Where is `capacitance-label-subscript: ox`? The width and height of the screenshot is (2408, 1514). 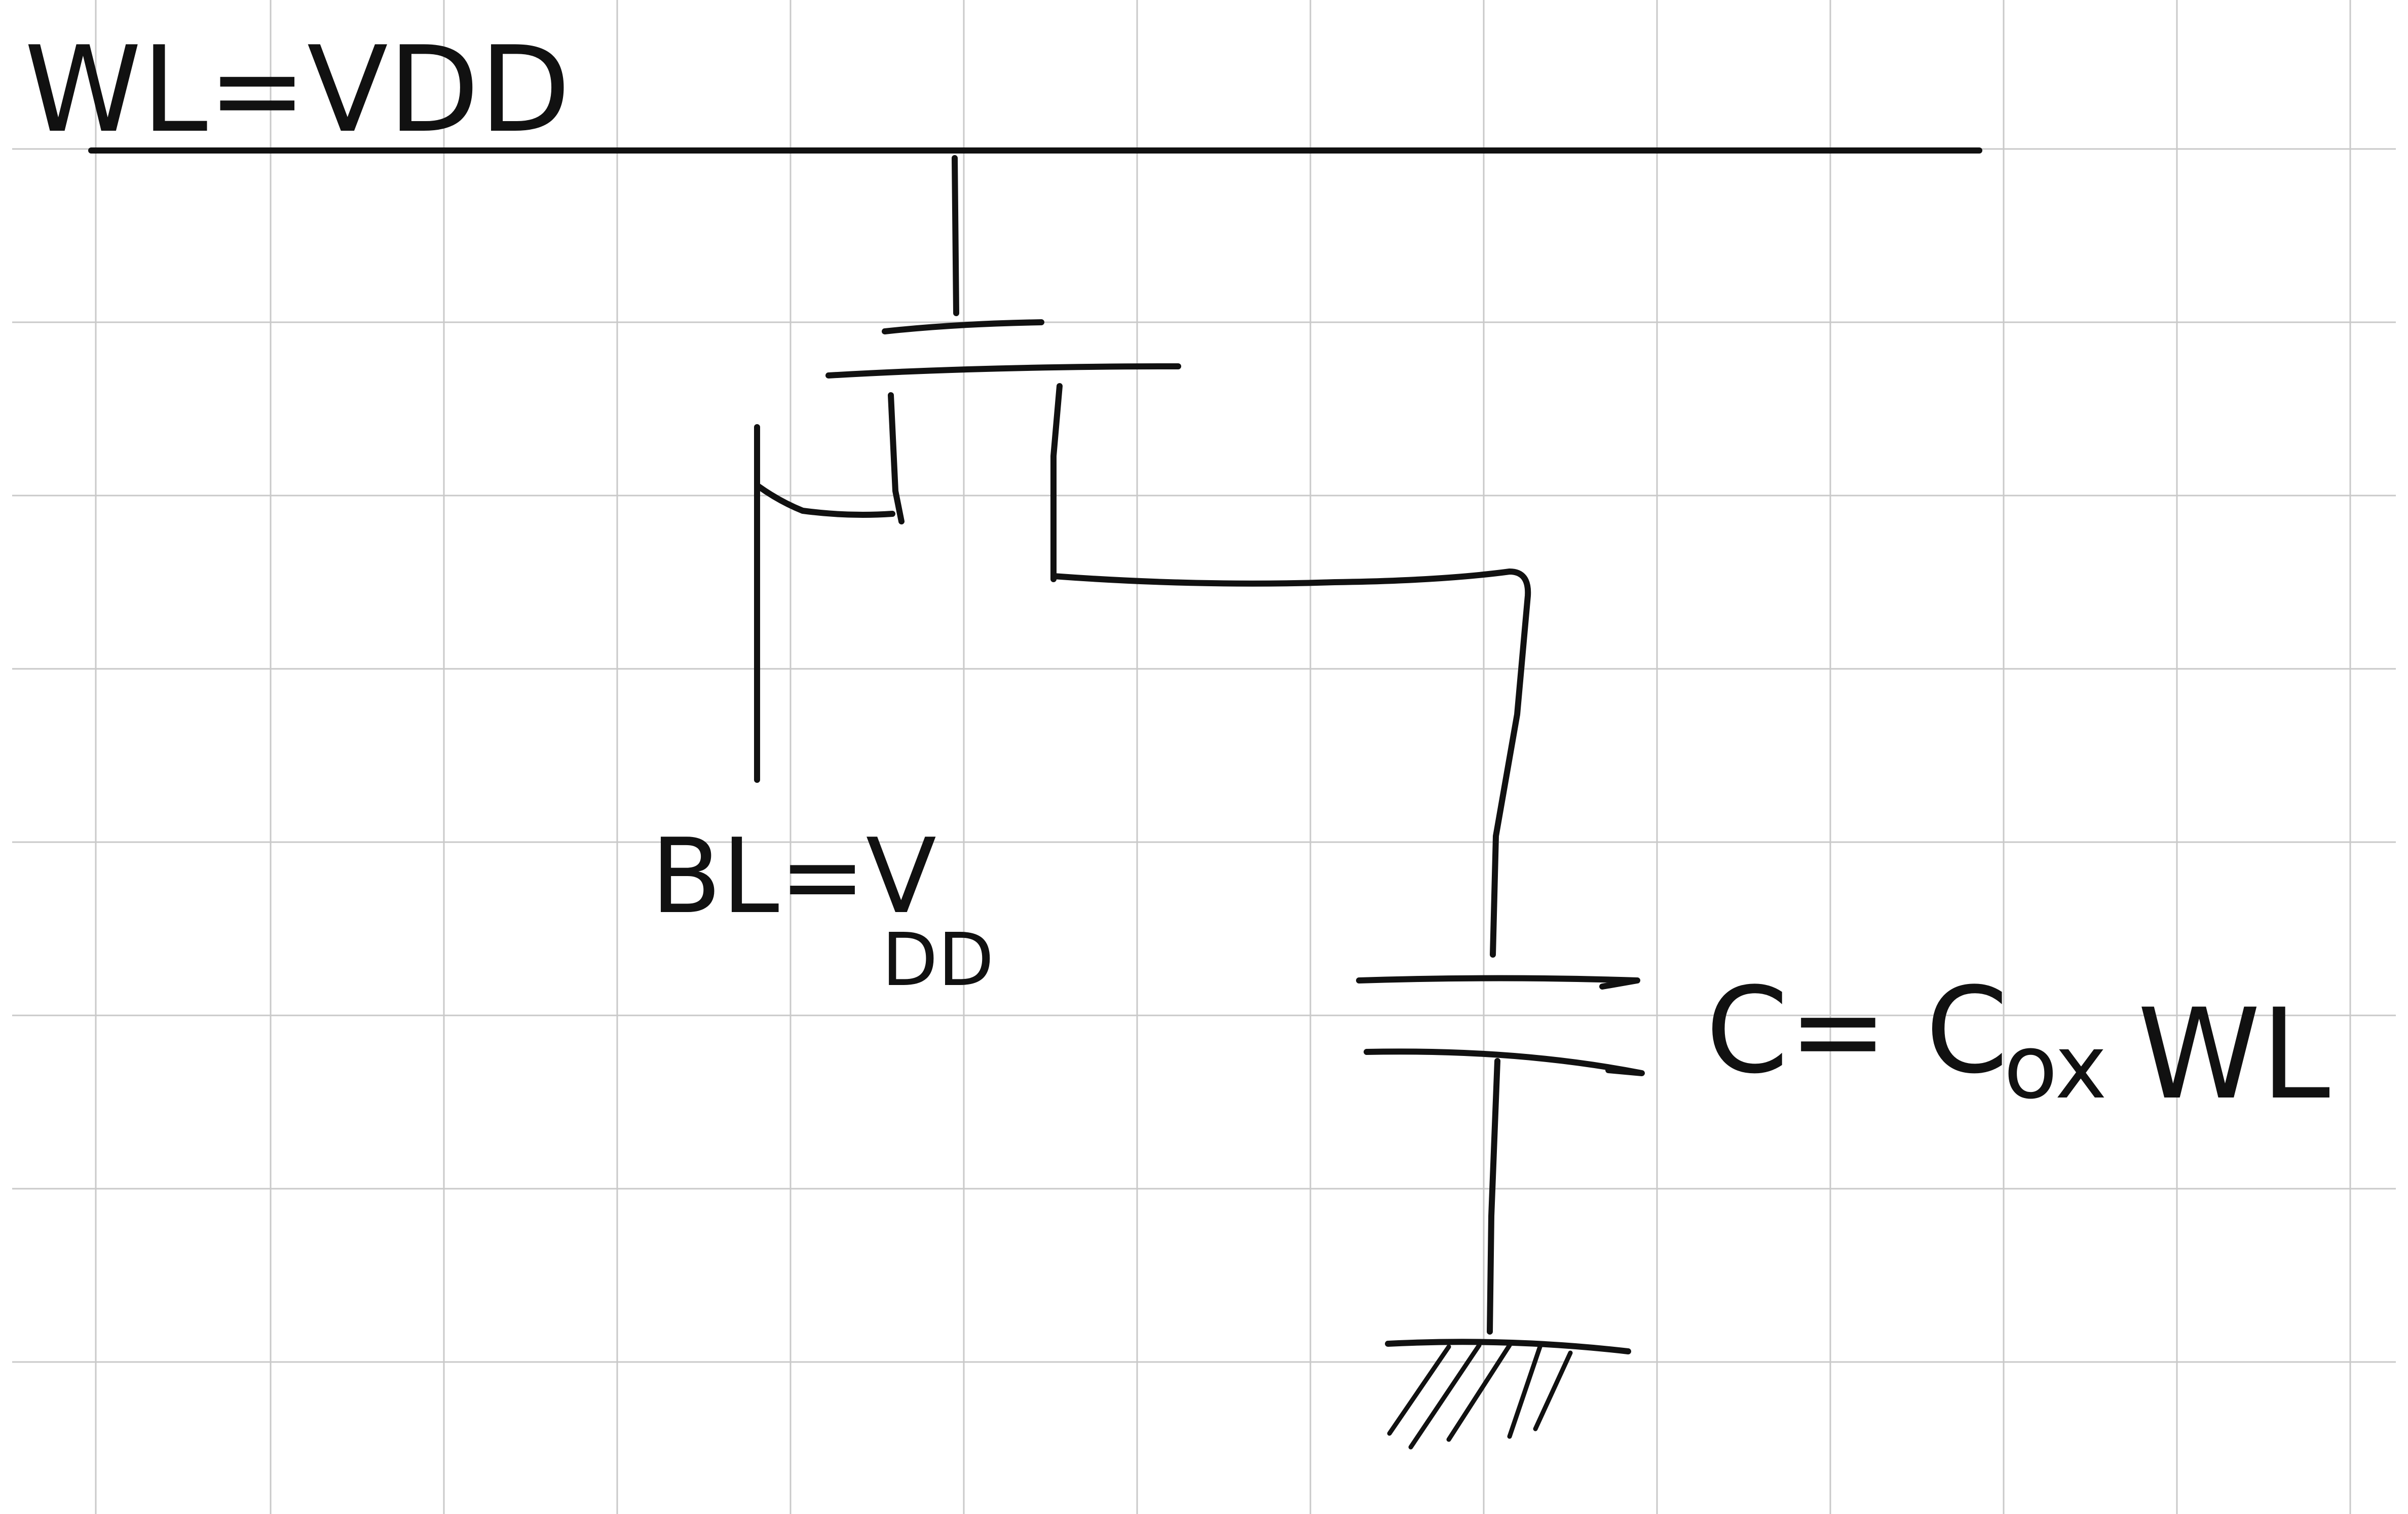
capacitance-label-subscript: ox is located at coordinates (2055, 1067).